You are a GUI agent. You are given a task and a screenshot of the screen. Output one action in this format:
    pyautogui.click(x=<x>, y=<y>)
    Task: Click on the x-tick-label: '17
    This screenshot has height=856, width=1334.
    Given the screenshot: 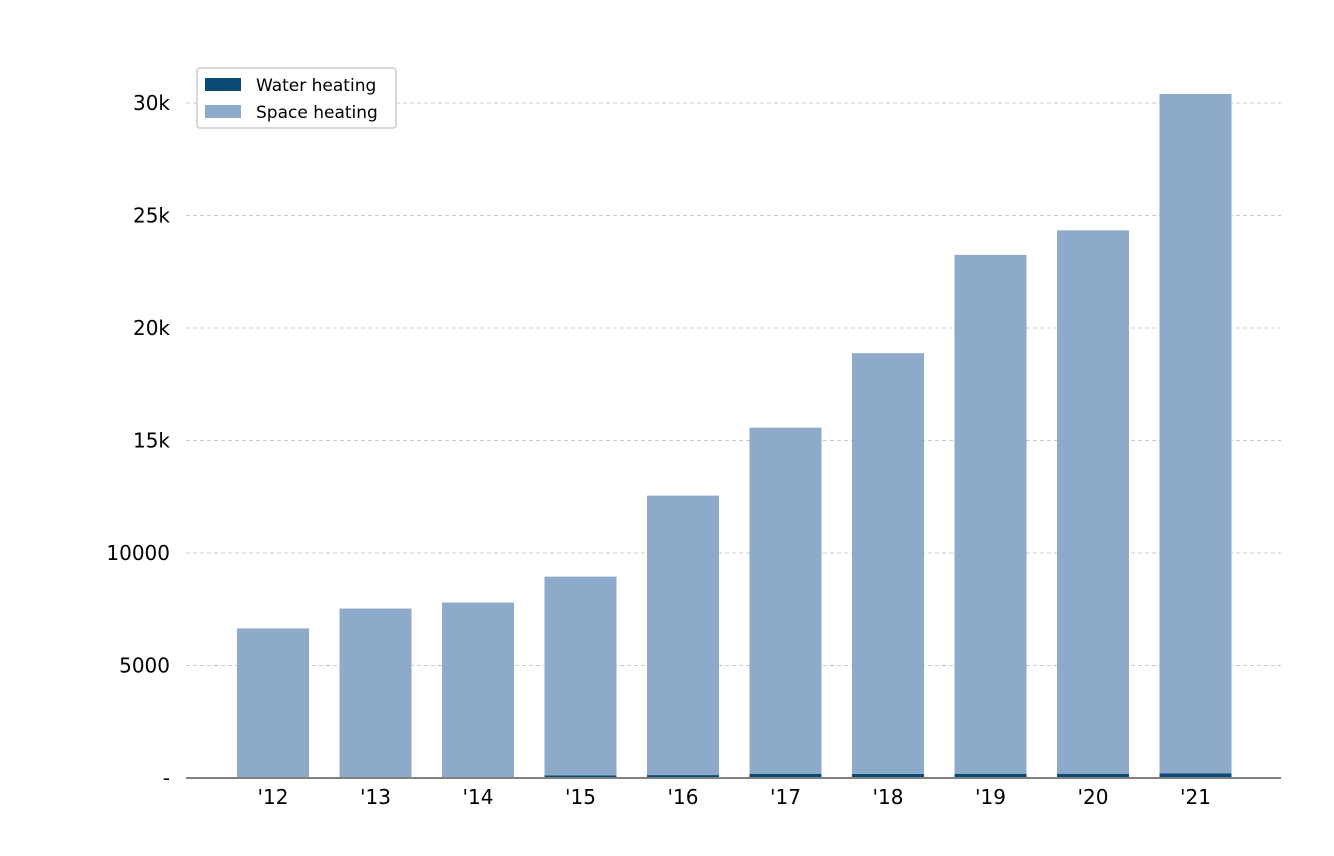 What is the action you would take?
    pyautogui.click(x=785, y=797)
    